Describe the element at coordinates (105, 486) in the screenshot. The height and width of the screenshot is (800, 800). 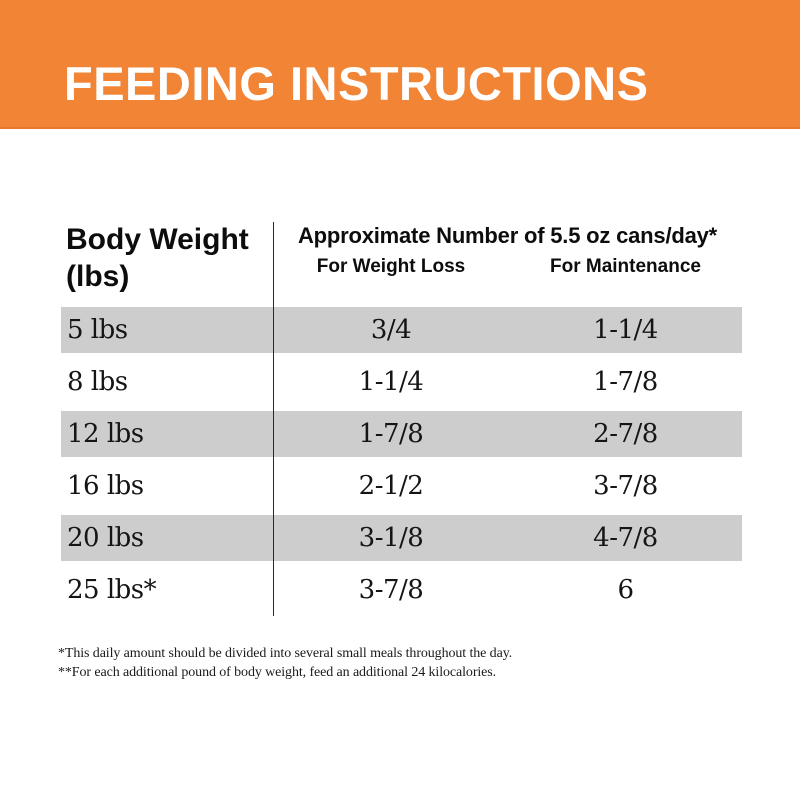
I see `body-weight-cell: 16 lbs` at that location.